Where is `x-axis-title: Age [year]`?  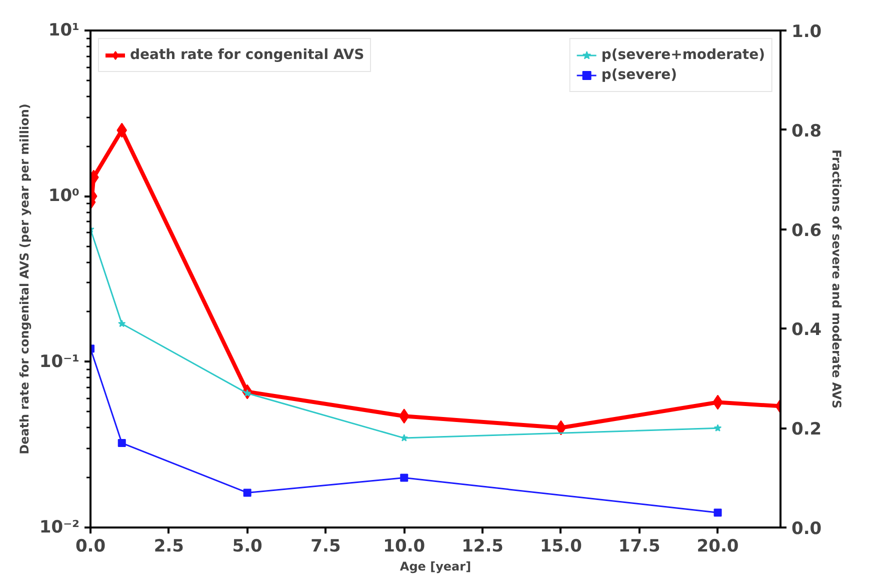 x-axis-title: Age [year] is located at coordinates (436, 567).